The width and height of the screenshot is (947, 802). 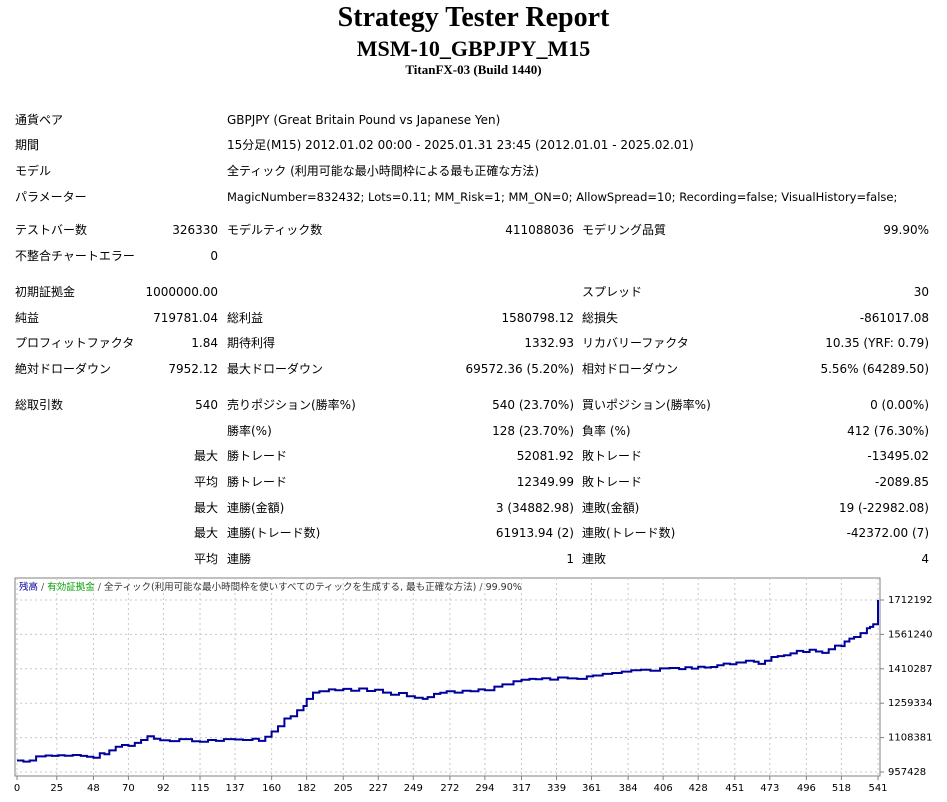 What do you see at coordinates (534, 508) in the screenshot?
I see `maxconswin-value: 3 (34882.98)` at bounding box center [534, 508].